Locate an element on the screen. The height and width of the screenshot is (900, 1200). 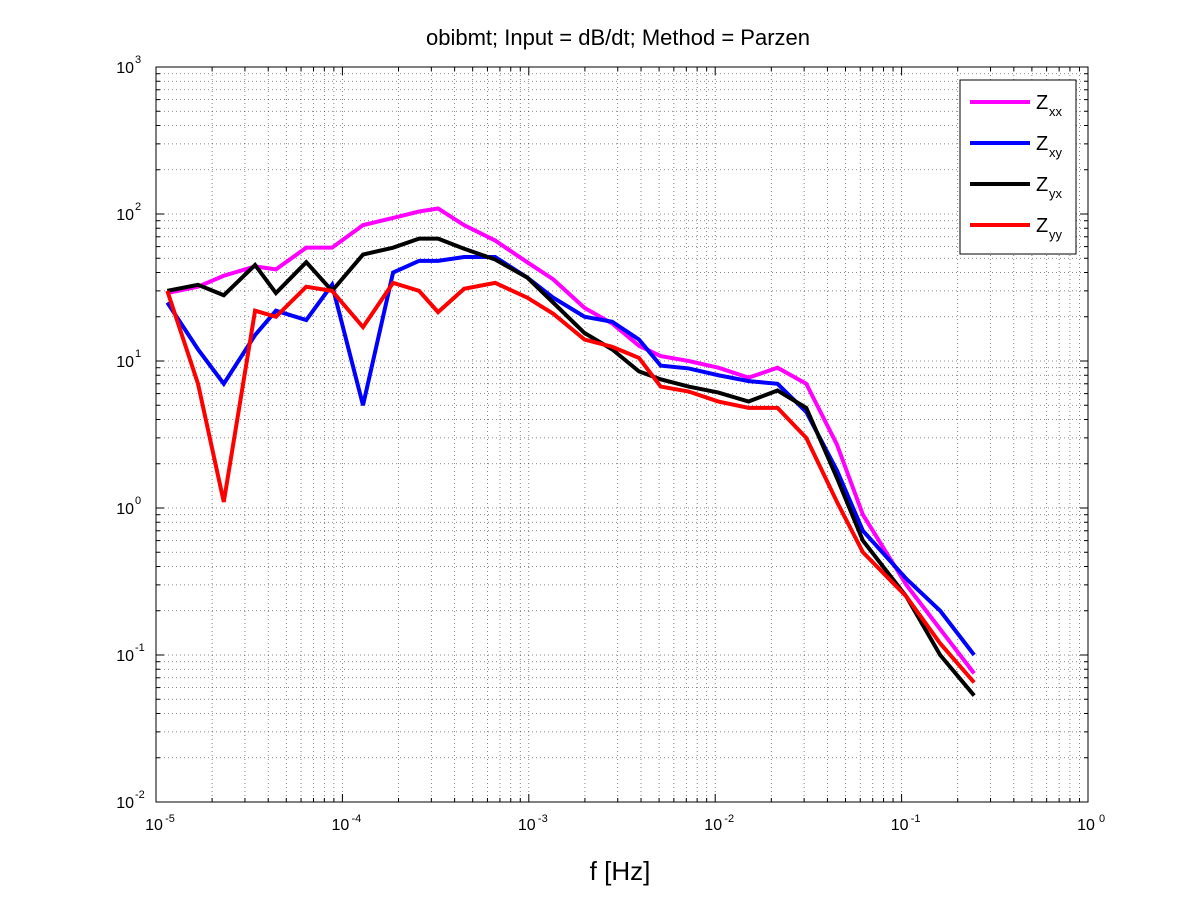
x-tick-exponent: -5 is located at coordinates (170, 819).